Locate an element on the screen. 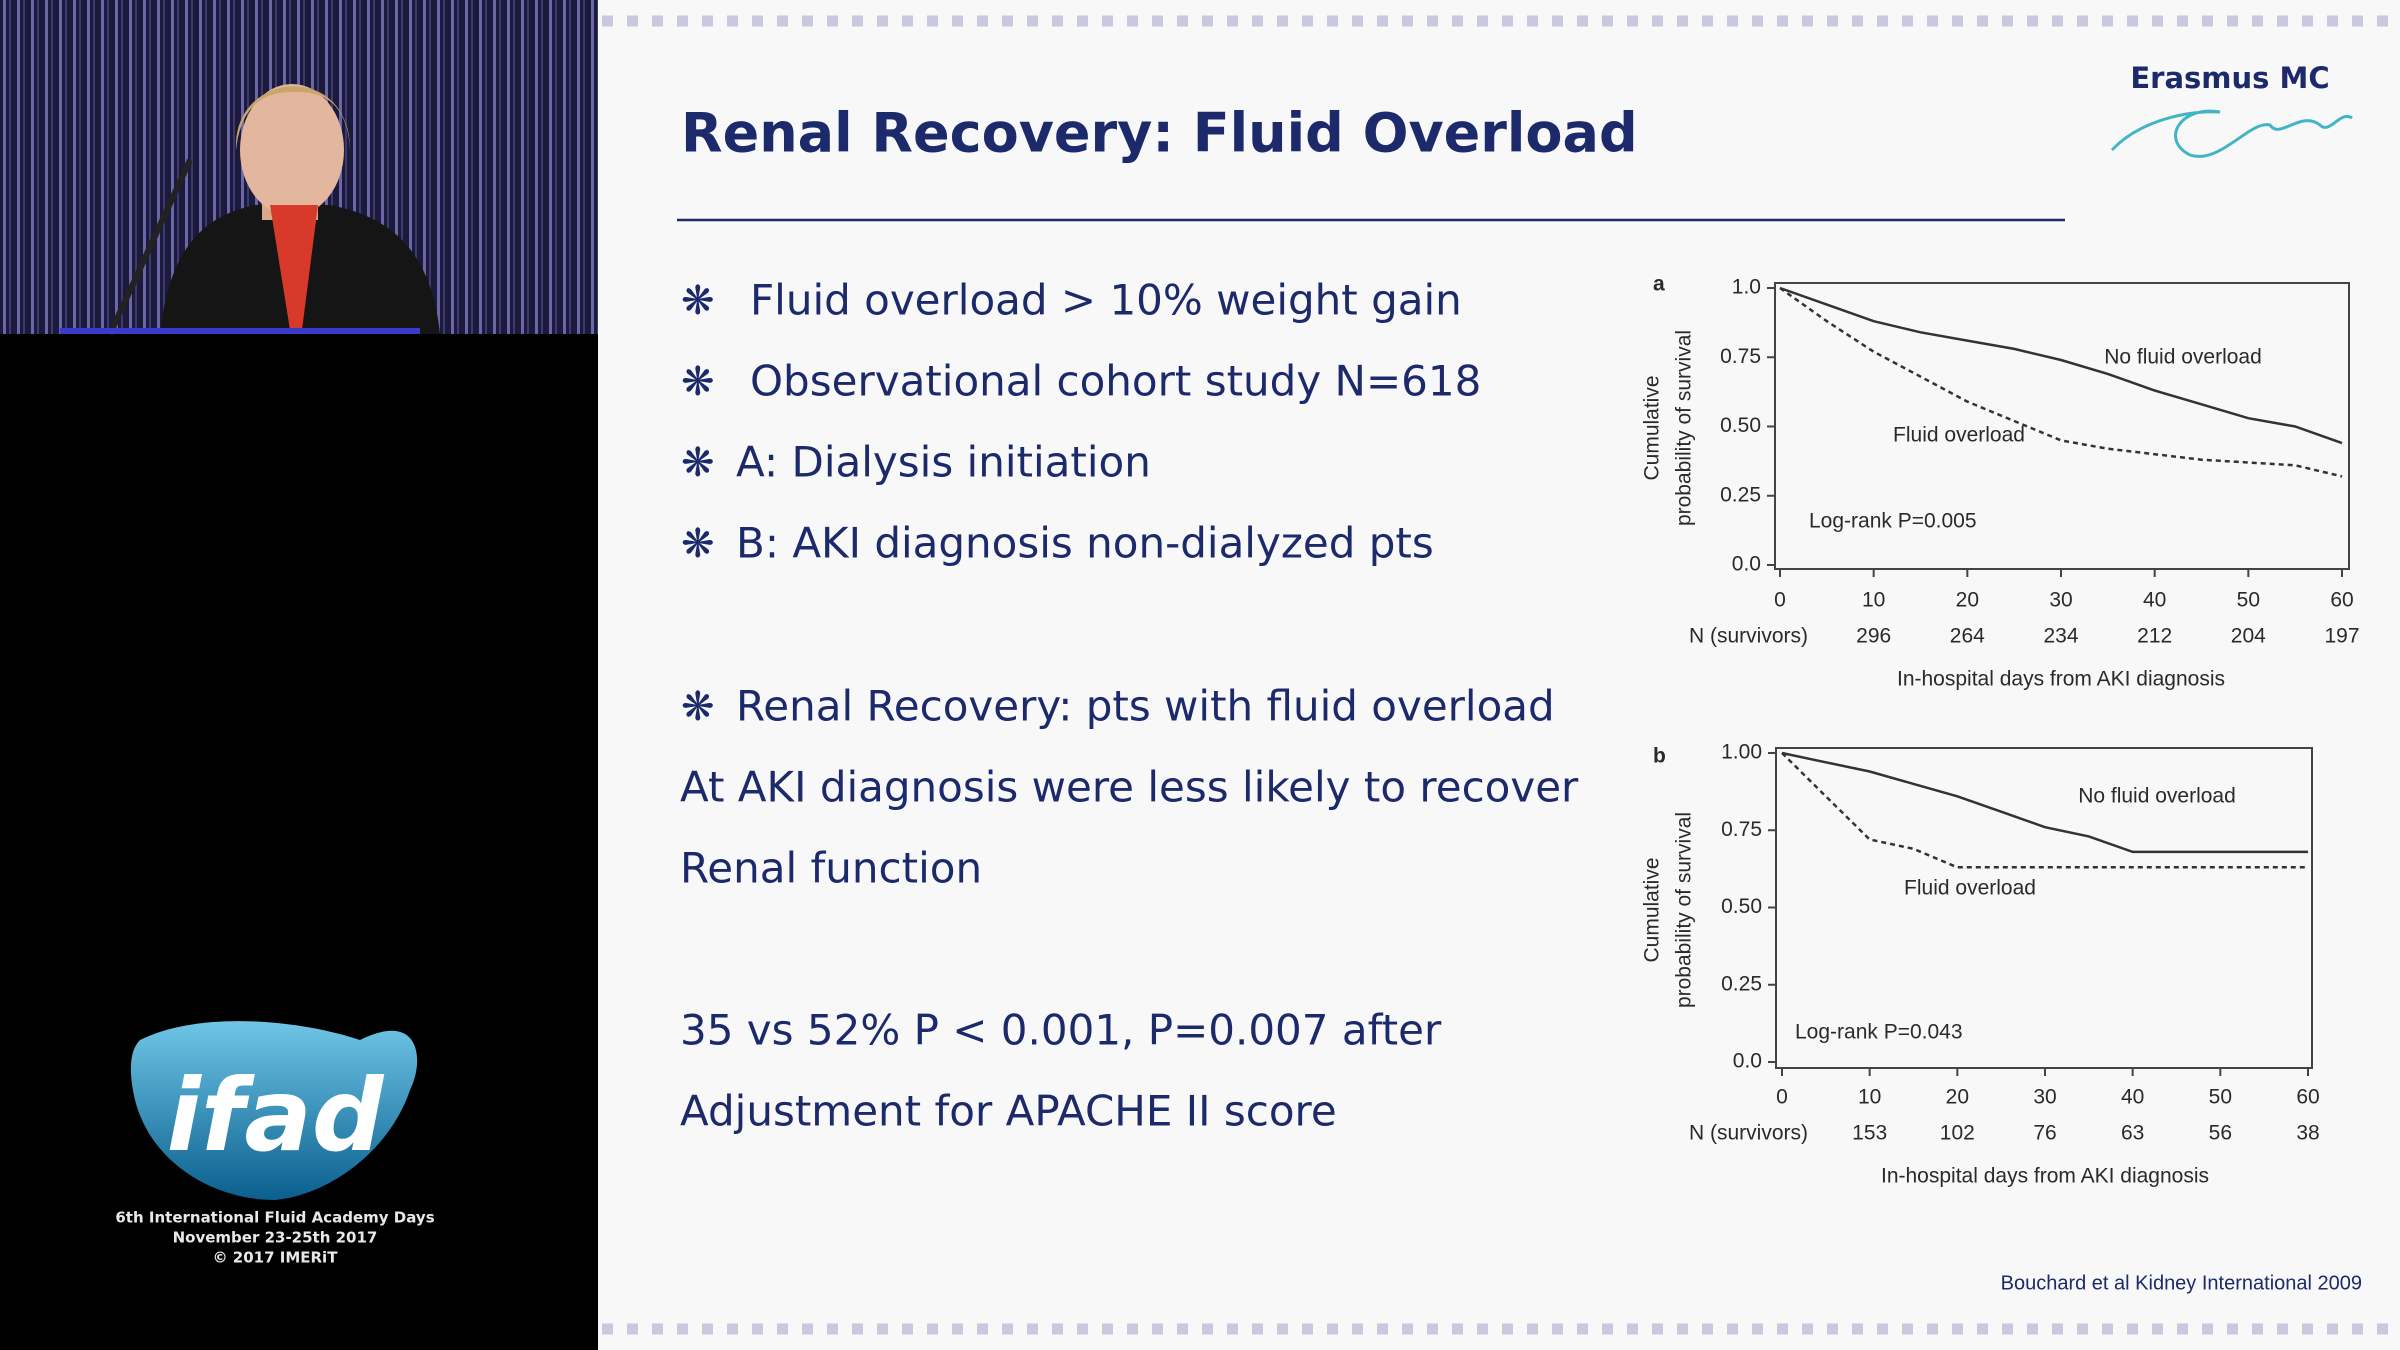 This screenshot has width=2400, height=1350. ifad-logo-text: ifad is located at coordinates (276, 1115).